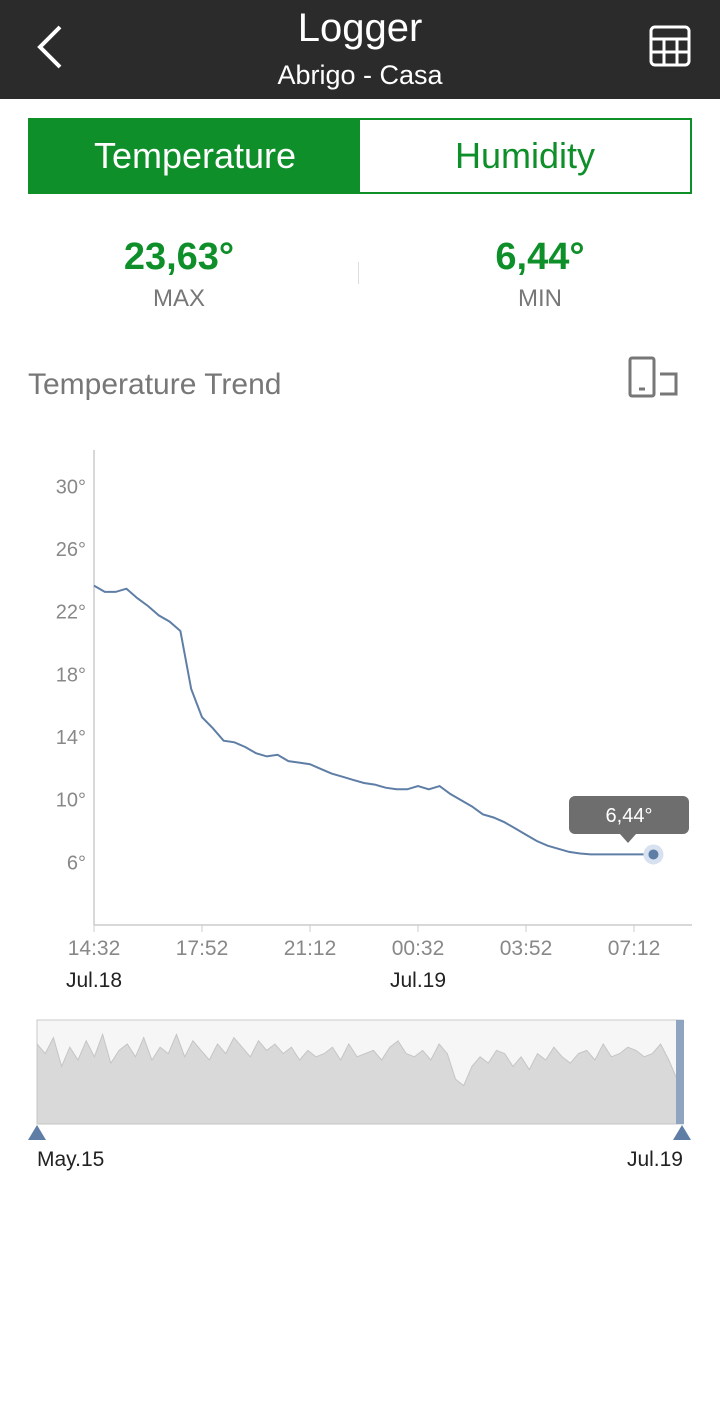  I want to click on min-stat: 6,44° MIN, so click(540, 274).